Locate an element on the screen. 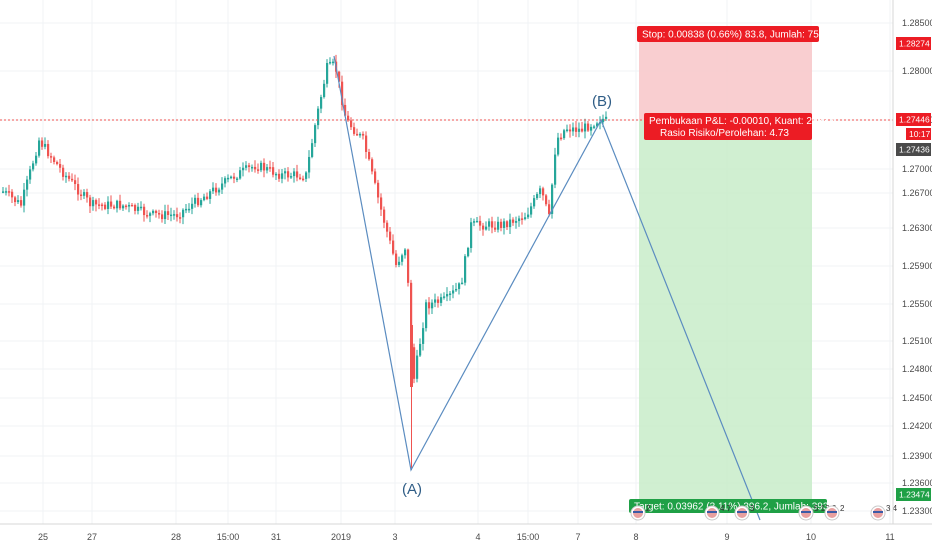  price-tick-label: 1.28000 is located at coordinates (917, 71).